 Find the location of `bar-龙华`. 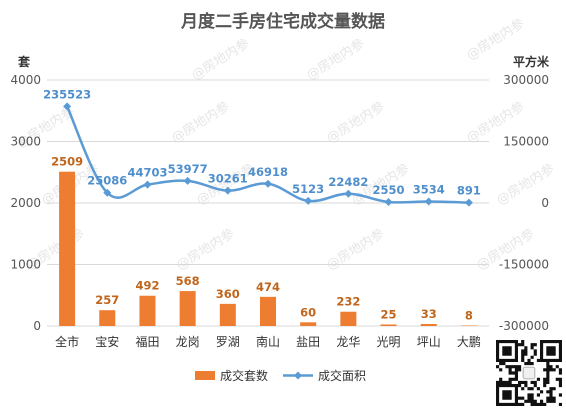

bar-龙华 is located at coordinates (348, 318).